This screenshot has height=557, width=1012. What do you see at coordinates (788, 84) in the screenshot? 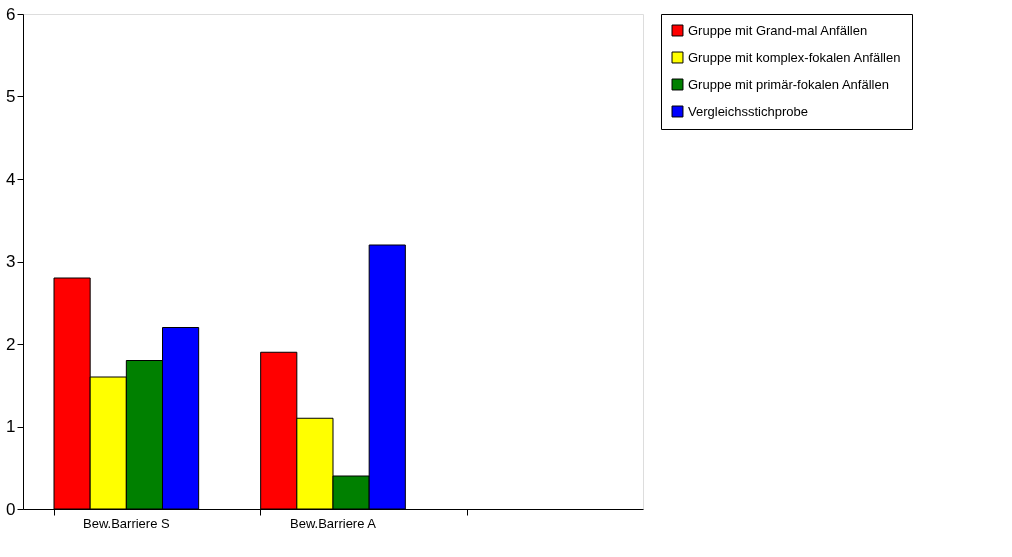
I see `legend-label: Gruppe mit primär-fokalen Anfällen` at bounding box center [788, 84].